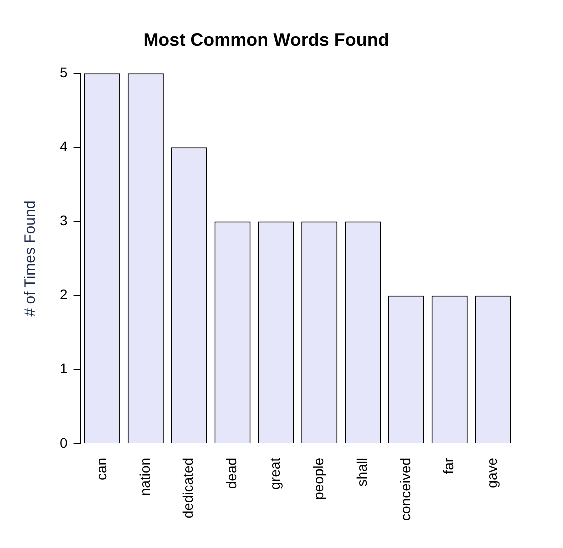  What do you see at coordinates (31, 258) in the screenshot?
I see `y-axis-title: # of Times Found` at bounding box center [31, 258].